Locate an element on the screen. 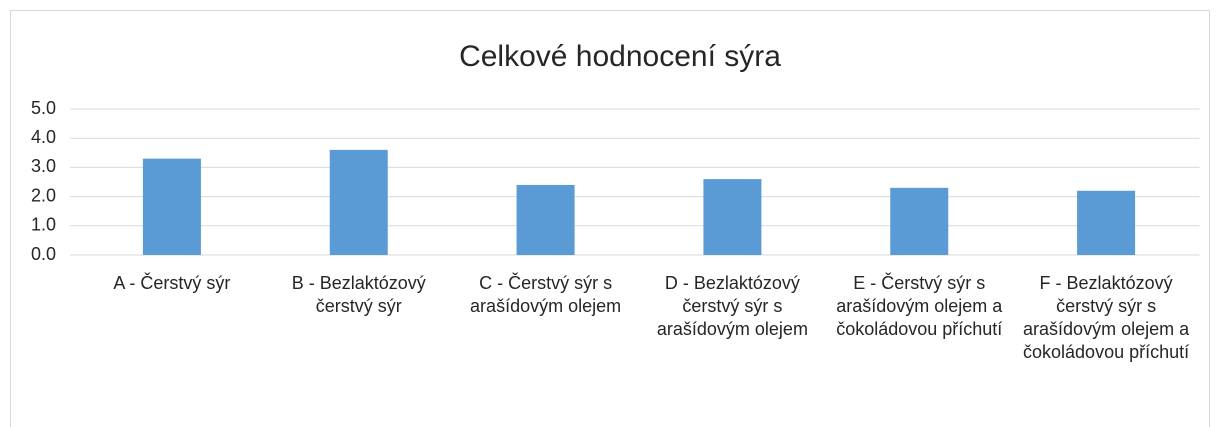 The height and width of the screenshot is (427, 1220). y-tick-label: 1.0 is located at coordinates (43, 225).